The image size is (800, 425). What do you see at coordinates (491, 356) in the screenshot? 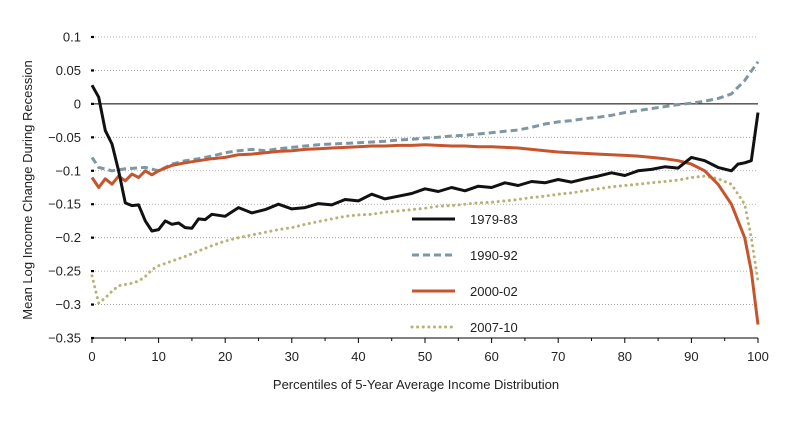
I see `x-tick-label-6: 60` at bounding box center [491, 356].